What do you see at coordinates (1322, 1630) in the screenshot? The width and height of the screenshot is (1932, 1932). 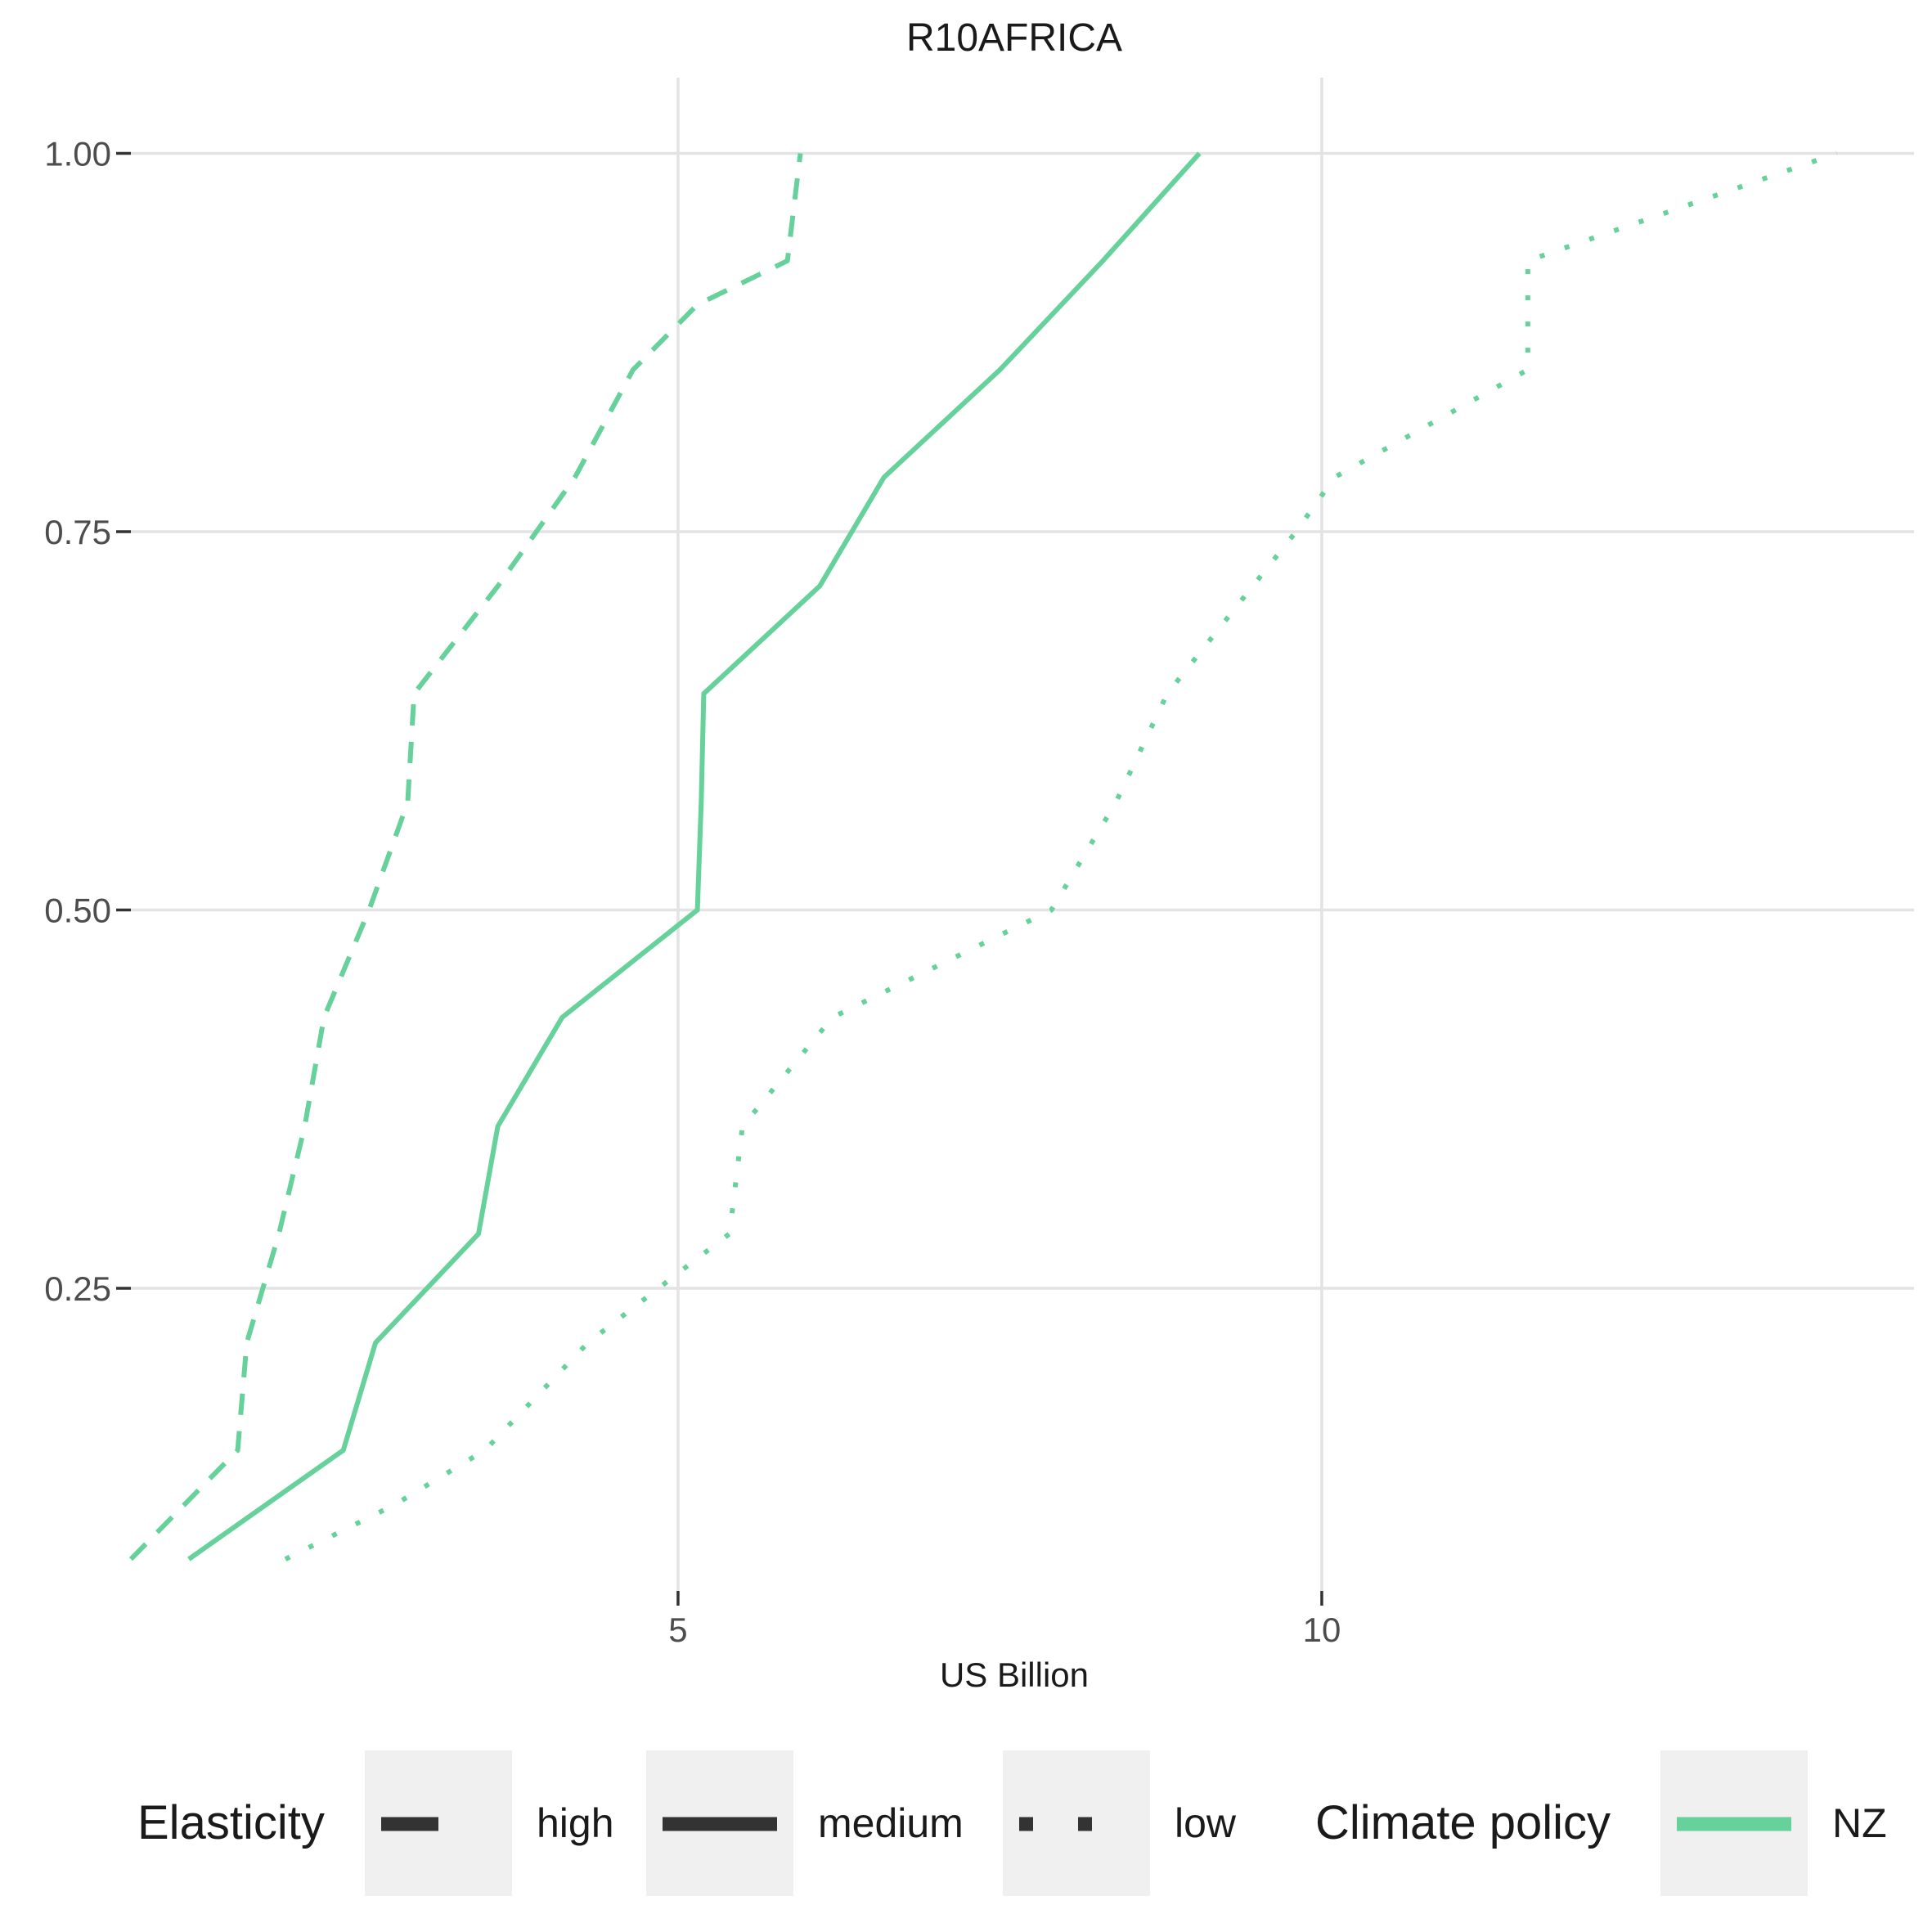 I see `x-tick-label: 10` at bounding box center [1322, 1630].